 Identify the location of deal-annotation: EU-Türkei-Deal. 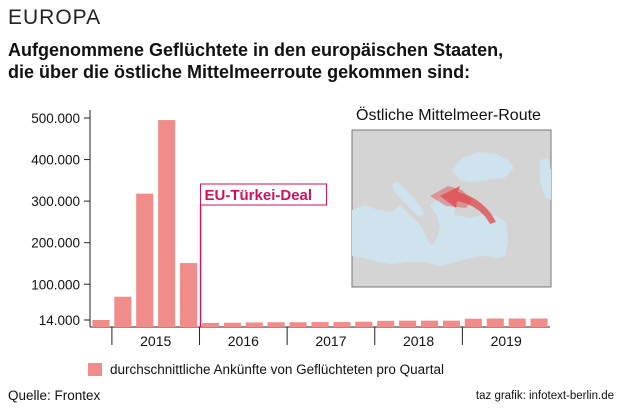
(263, 255).